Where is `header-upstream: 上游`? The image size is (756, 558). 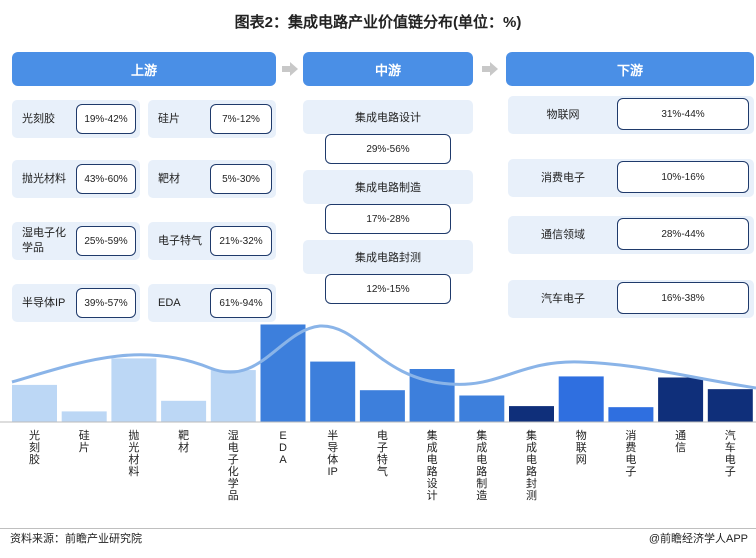 header-upstream: 上游 is located at coordinates (144, 69).